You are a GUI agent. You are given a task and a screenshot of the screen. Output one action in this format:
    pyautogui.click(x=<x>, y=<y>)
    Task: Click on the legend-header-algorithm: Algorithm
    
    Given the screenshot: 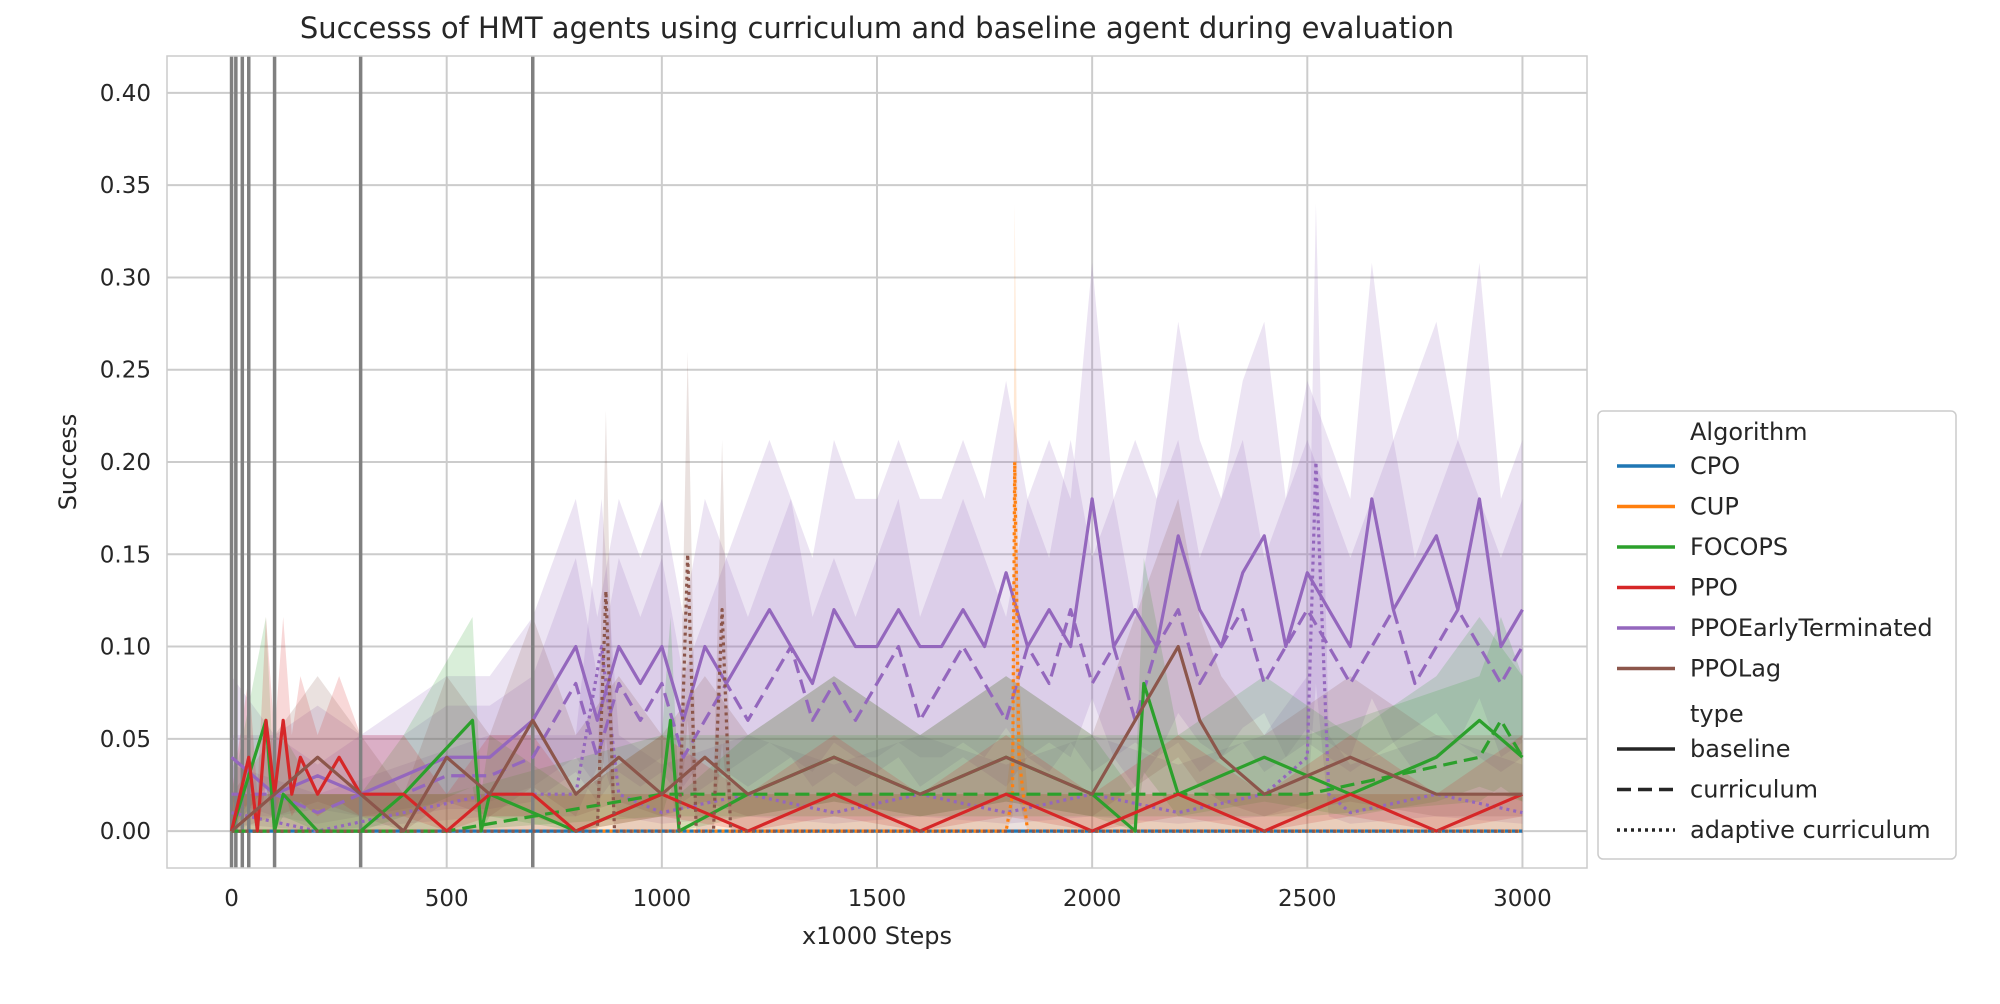 What is the action you would take?
    pyautogui.click(x=1749, y=432)
    